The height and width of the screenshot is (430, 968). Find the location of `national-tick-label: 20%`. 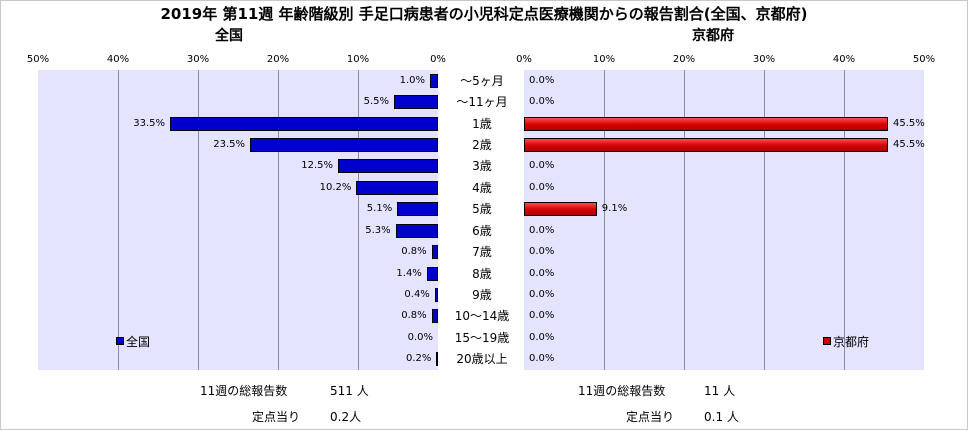

national-tick-label: 20% is located at coordinates (278, 59).